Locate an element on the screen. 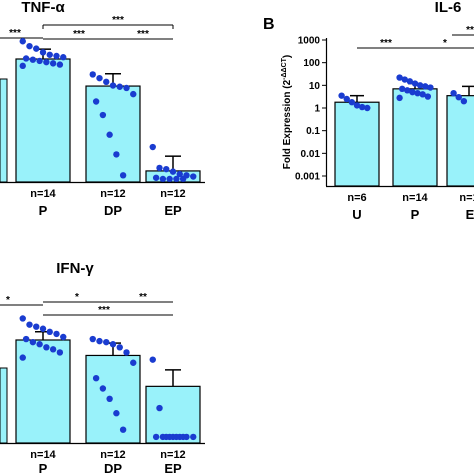 This screenshot has height=474, width=474. tnf-xlabel-dp: DP is located at coordinates (113, 210).